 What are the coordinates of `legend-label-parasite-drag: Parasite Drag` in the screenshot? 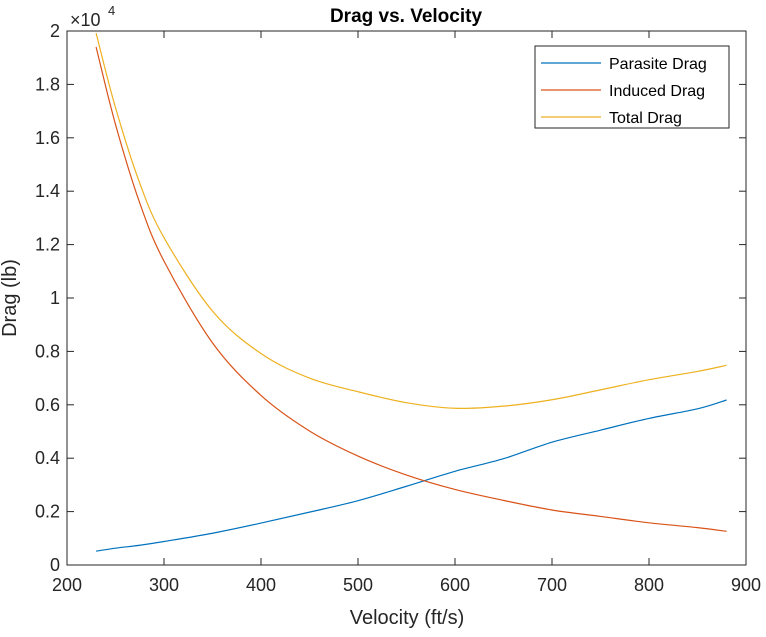 It's located at (658, 64).